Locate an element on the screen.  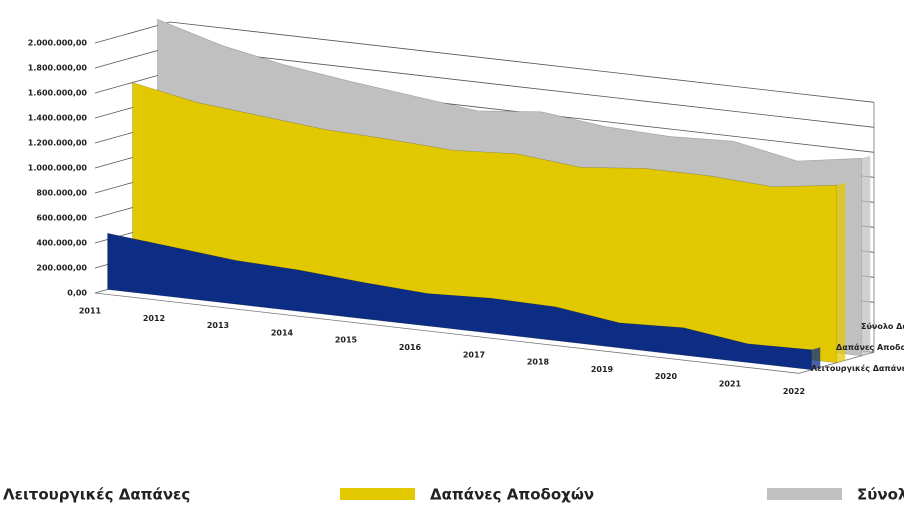
y-tick-label: 1.000.000,00 is located at coordinates (58, 168).